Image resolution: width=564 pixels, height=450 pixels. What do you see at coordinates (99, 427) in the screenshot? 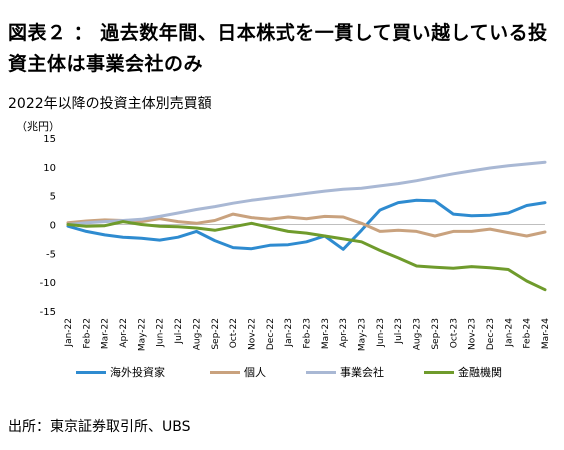
I see `source-note: 出所：東京証券取引所、UBS` at bounding box center [99, 427].